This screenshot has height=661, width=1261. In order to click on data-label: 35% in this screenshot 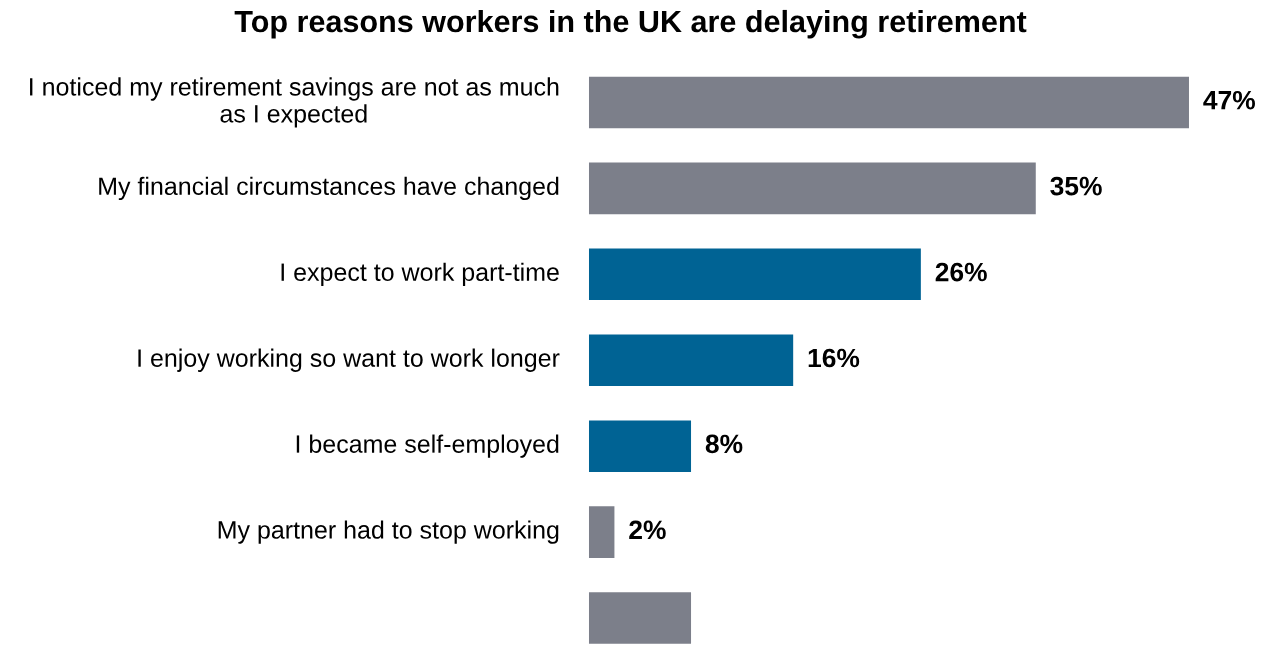, I will do `click(1076, 186)`.